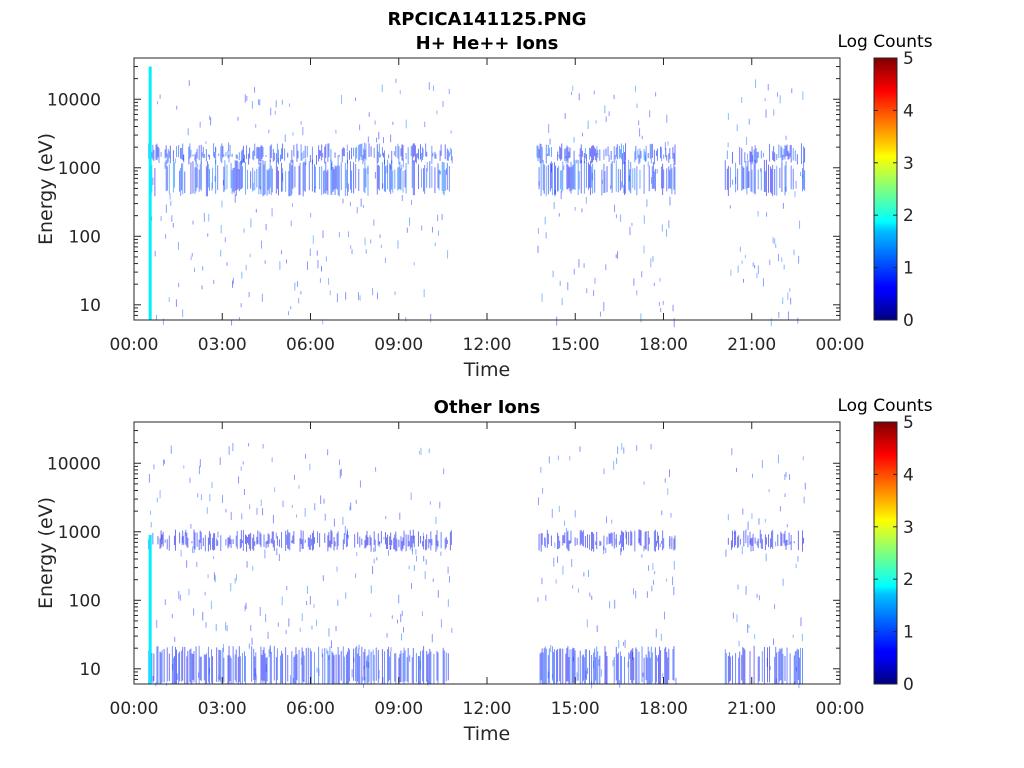 The width and height of the screenshot is (1024, 768). Describe the element at coordinates (486, 19) in the screenshot. I see `figure-title: RPCICA141125.PNG` at that location.